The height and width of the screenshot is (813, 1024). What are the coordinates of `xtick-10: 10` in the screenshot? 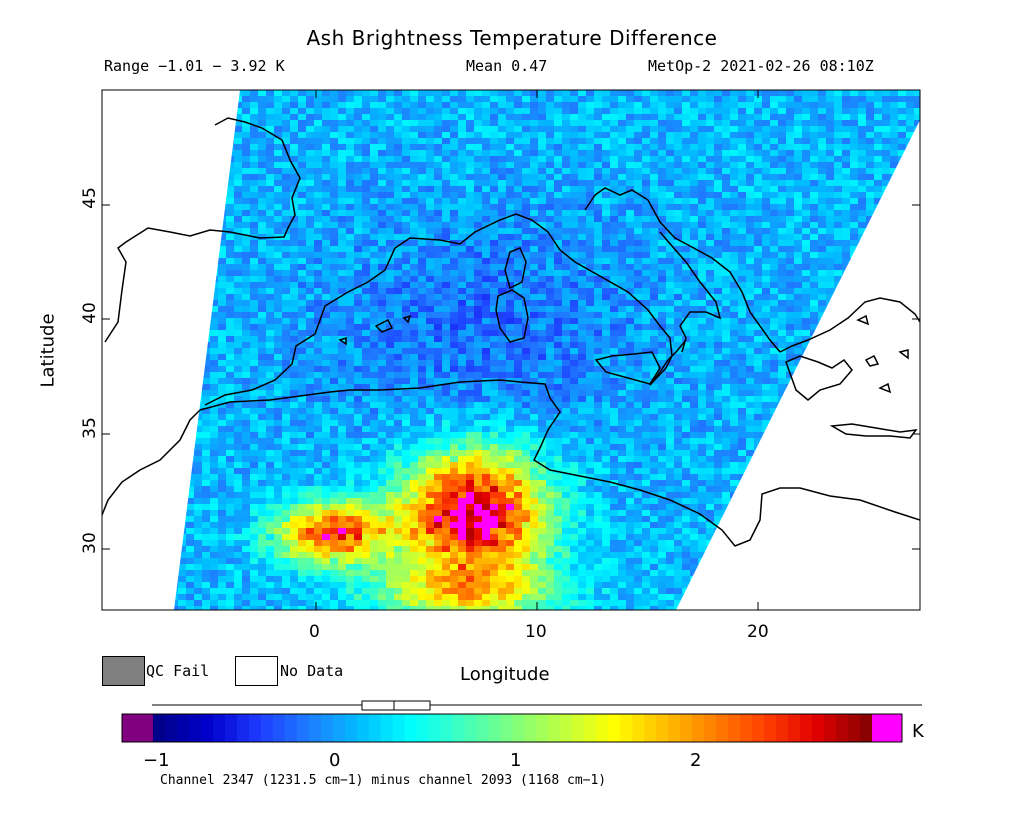 It's located at (536, 632).